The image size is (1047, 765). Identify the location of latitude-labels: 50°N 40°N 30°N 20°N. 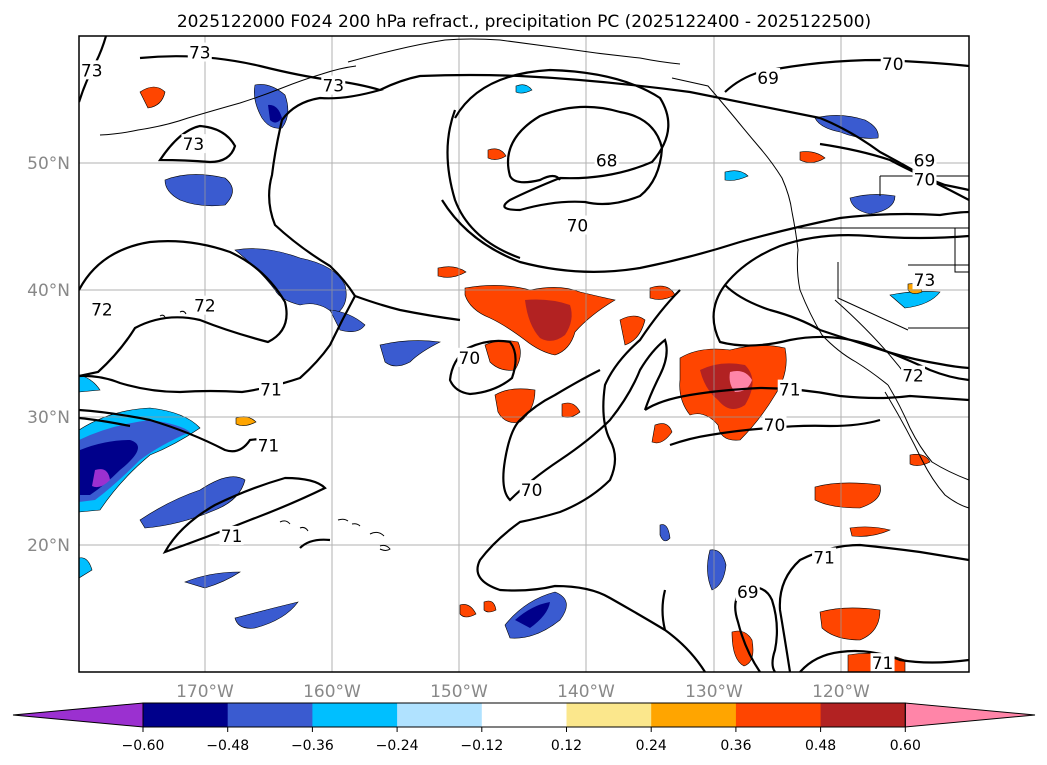
(48, 355).